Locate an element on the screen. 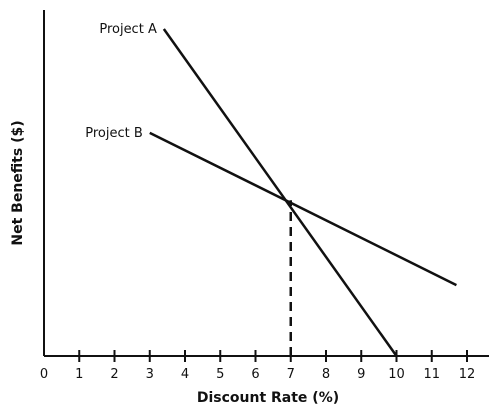 This screenshot has height=410, width=490. x-tick-label-5: 5 is located at coordinates (220, 374).